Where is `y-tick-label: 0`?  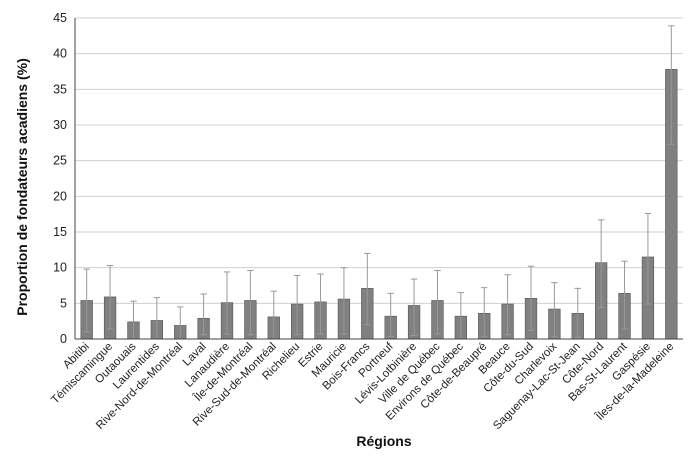 y-tick-label: 0 is located at coordinates (63, 339).